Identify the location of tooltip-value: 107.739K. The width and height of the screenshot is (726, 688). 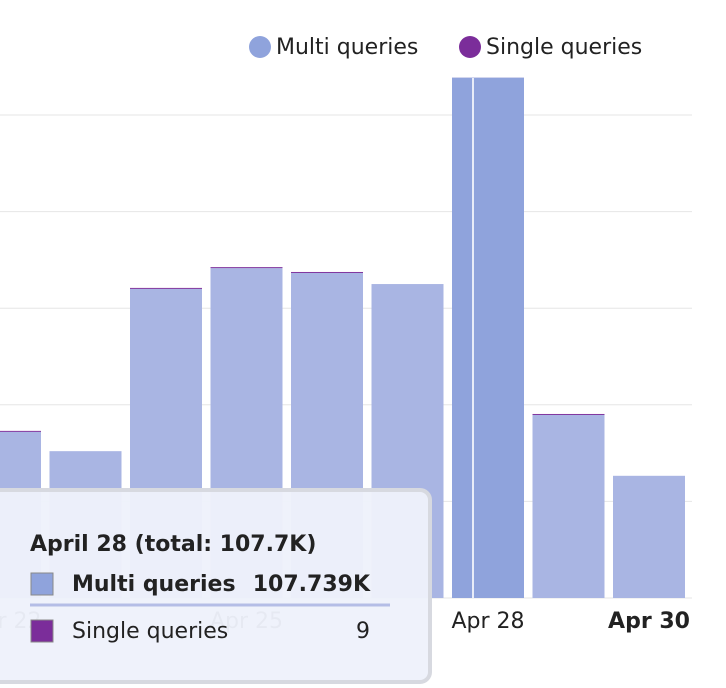
(312, 584).